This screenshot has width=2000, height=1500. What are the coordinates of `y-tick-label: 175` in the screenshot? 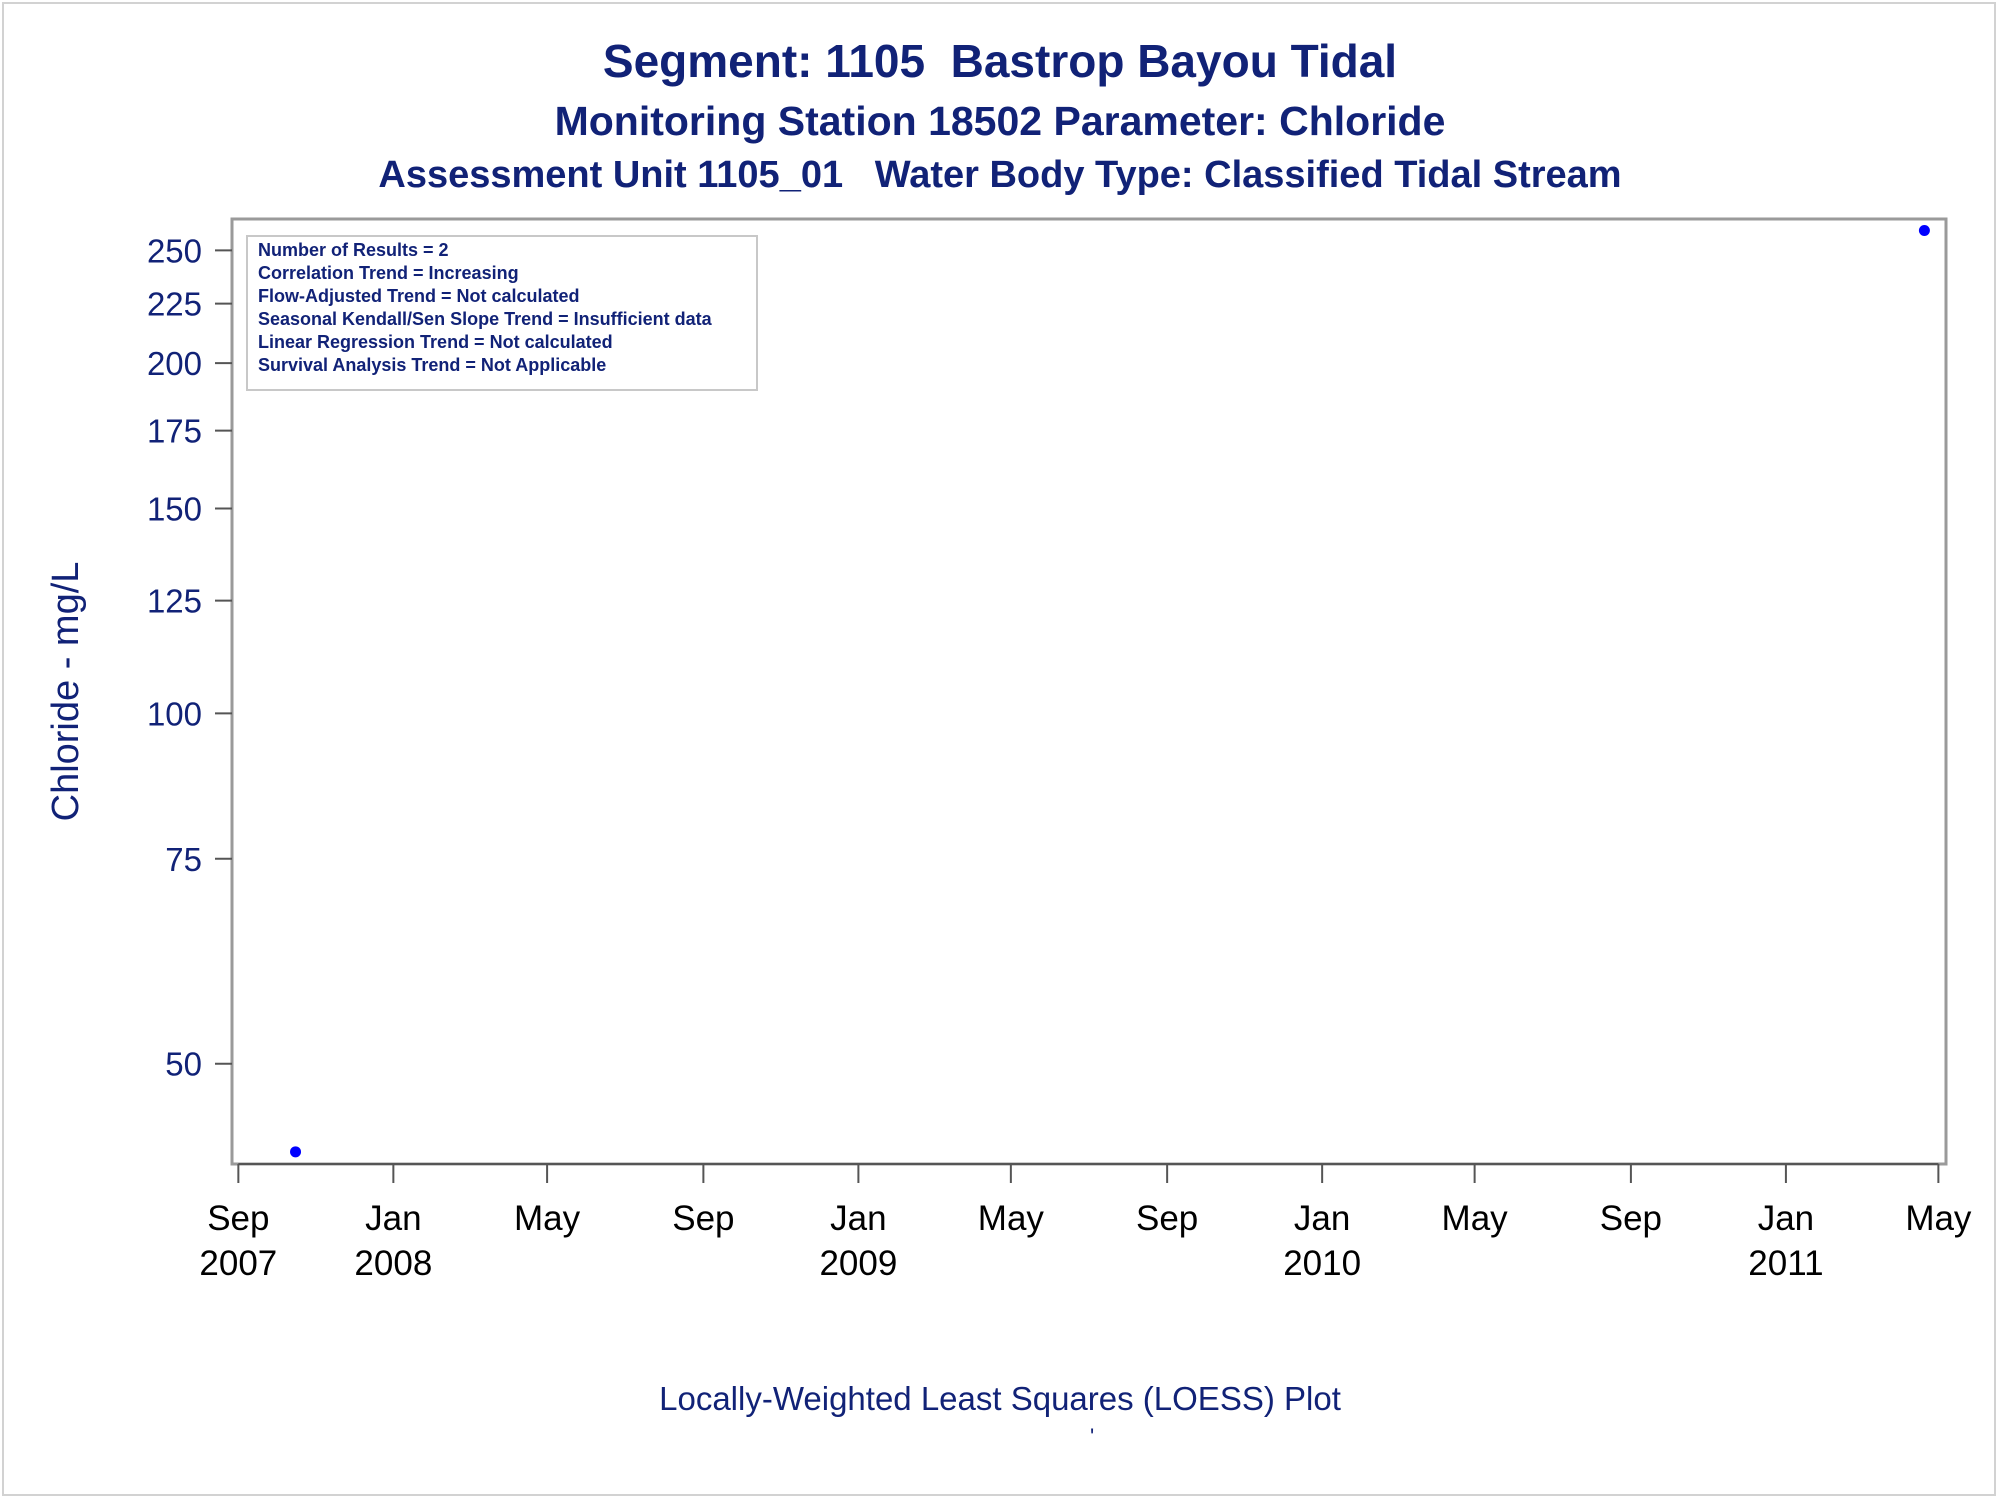 It's located at (174, 431).